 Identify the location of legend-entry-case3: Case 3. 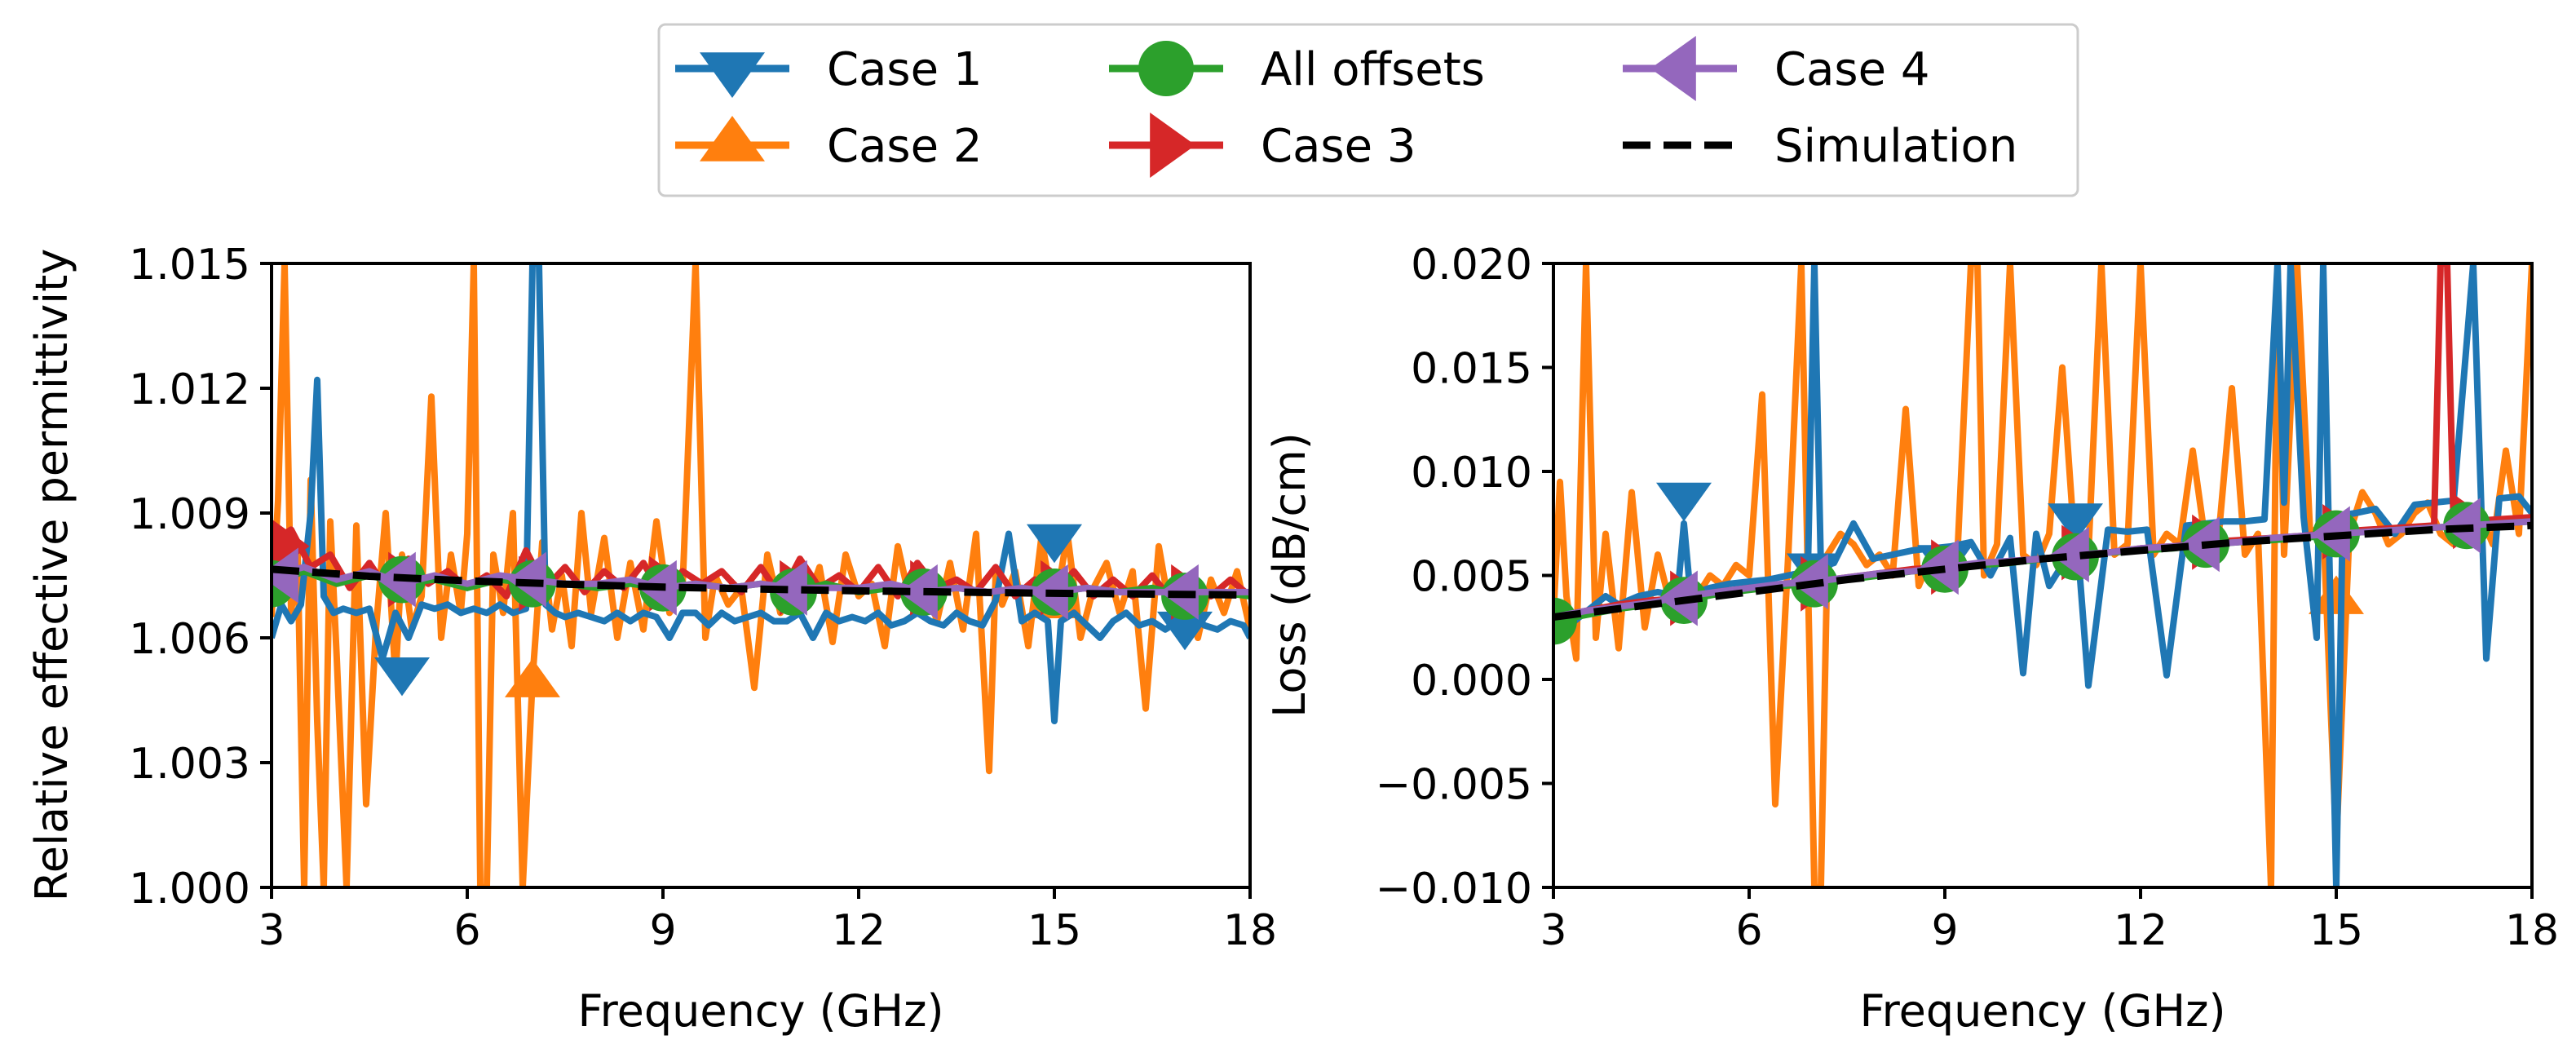
(1262, 145).